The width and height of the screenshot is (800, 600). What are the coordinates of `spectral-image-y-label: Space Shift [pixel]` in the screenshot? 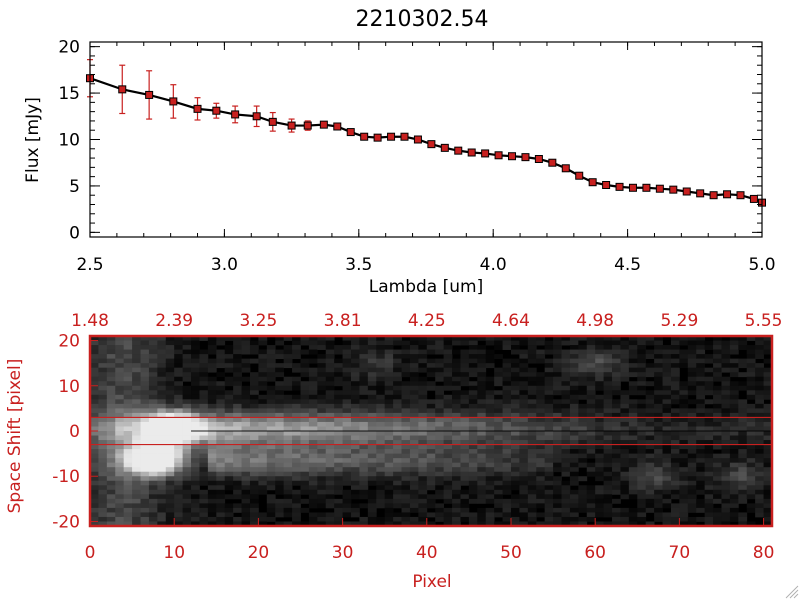 It's located at (15, 436).